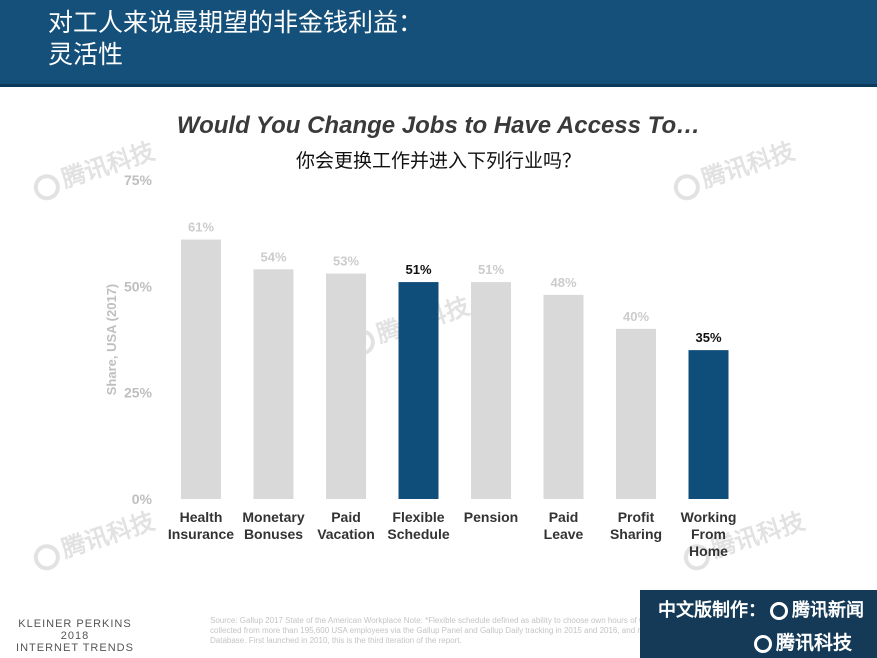 Image resolution: width=877 pixels, height=658 pixels. I want to click on x-category-label: Monetary, so click(273, 517).